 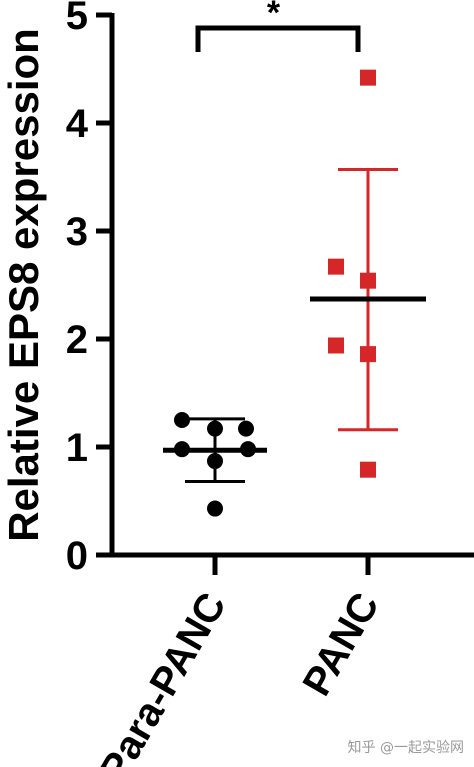 I want to click on series-panc, so click(x=368, y=273).